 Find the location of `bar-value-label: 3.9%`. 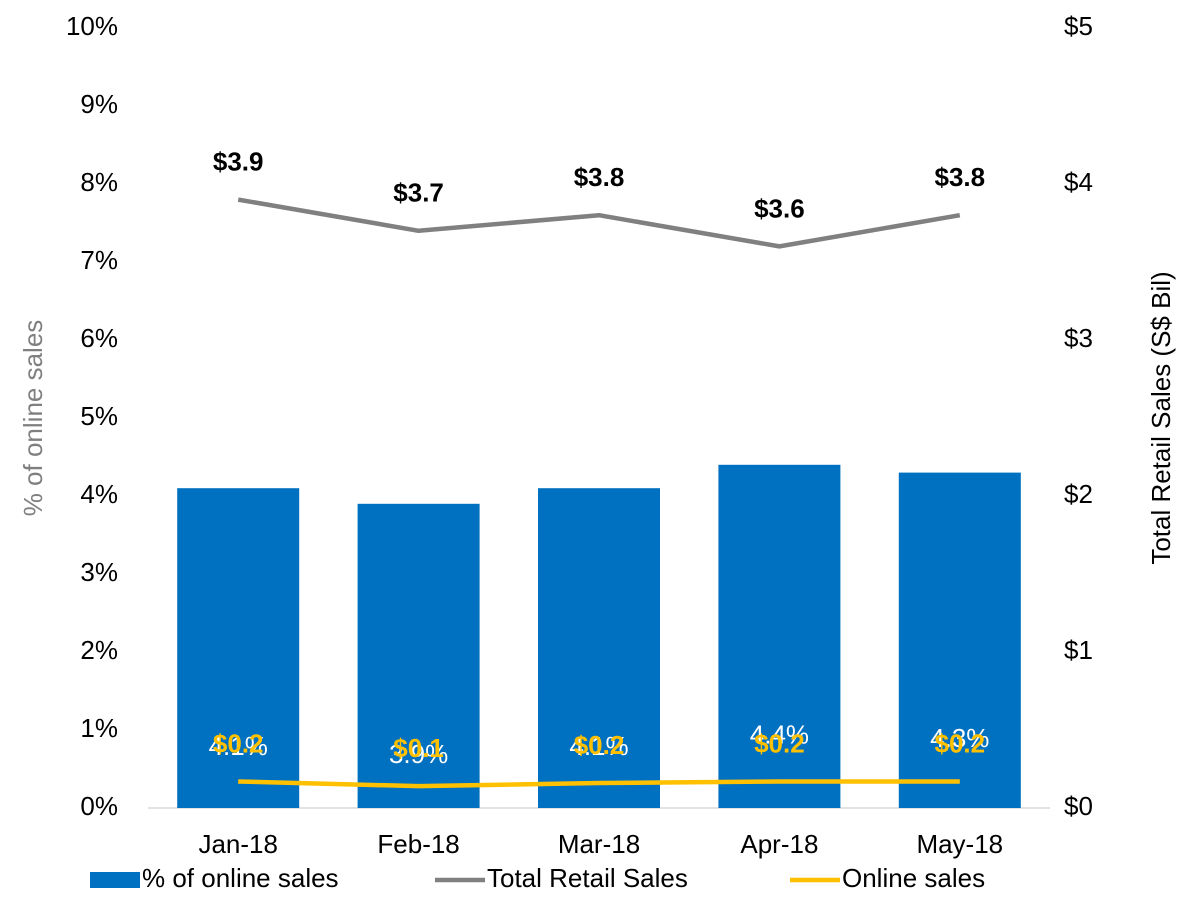

bar-value-label: 3.9% is located at coordinates (418, 754).